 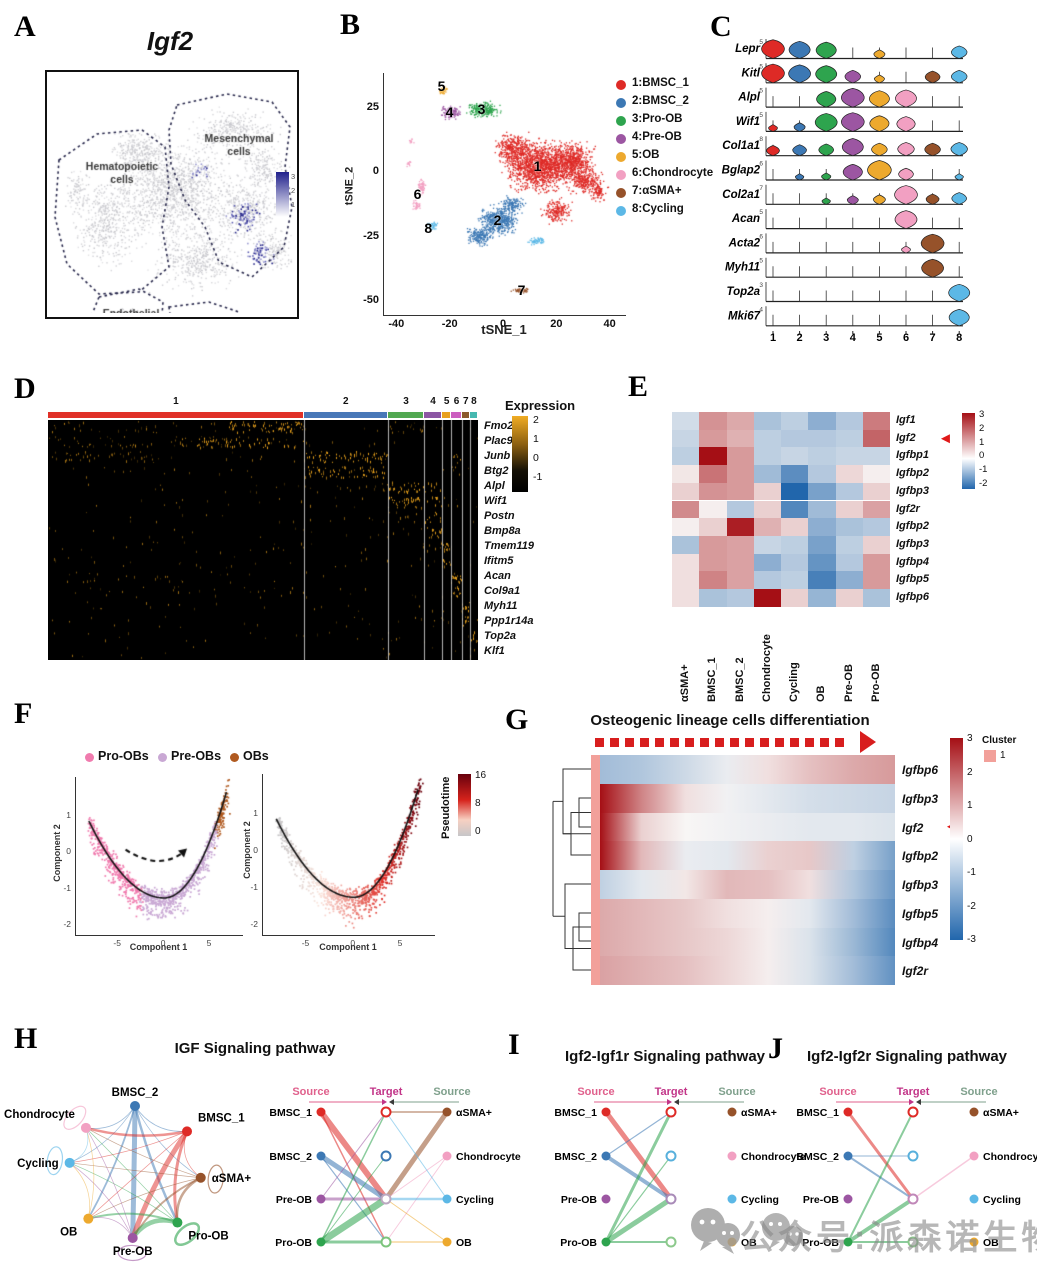 I want to click on panel-g-arrow-head, so click(x=868, y=742).